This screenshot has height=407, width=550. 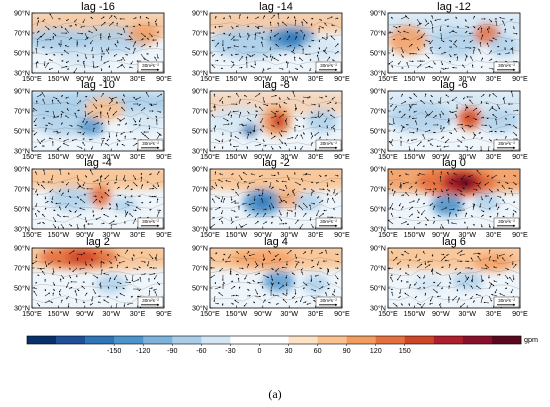 What do you see at coordinates (405, 350) in the screenshot?
I see `colorbar-tick-label: 150` at bounding box center [405, 350].